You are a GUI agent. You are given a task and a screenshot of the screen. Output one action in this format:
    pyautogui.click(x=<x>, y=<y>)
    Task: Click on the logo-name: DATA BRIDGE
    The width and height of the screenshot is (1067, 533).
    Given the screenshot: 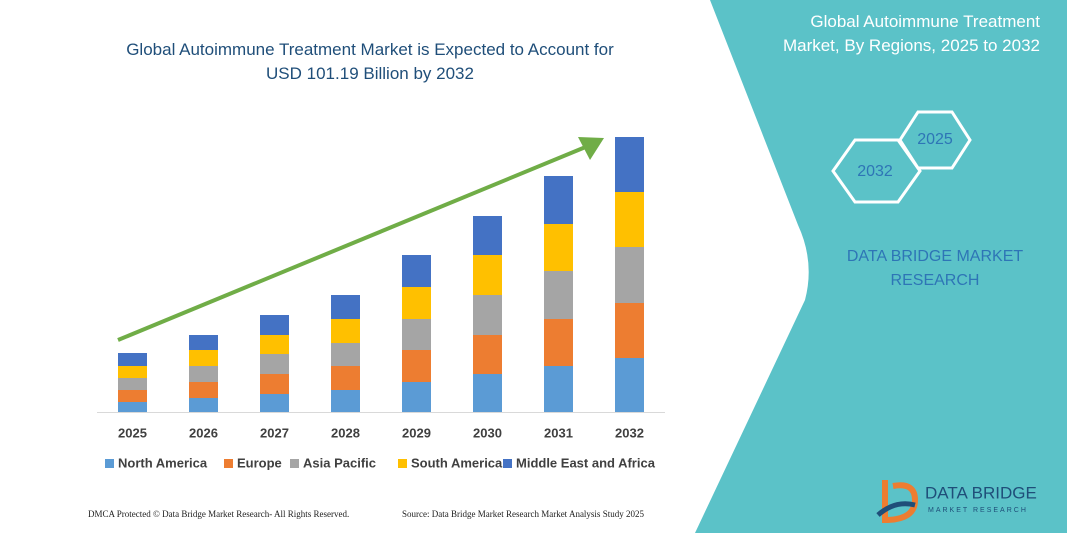 What is the action you would take?
    pyautogui.click(x=981, y=492)
    